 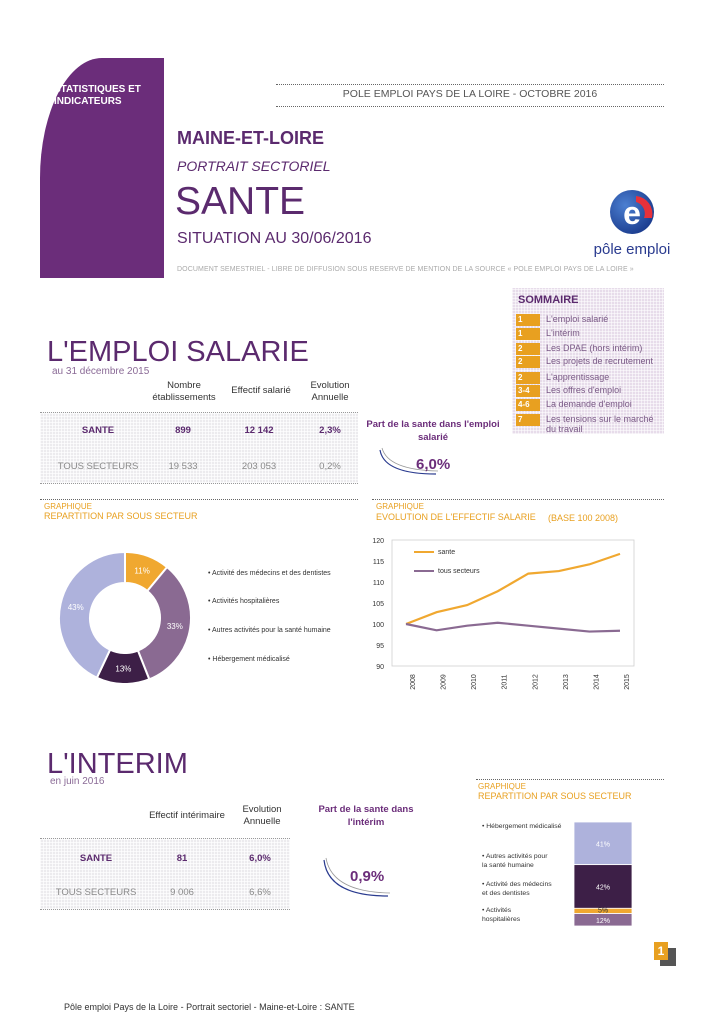 What do you see at coordinates (632, 249) in the screenshot?
I see `logo-wordmark: pôle emploi` at bounding box center [632, 249].